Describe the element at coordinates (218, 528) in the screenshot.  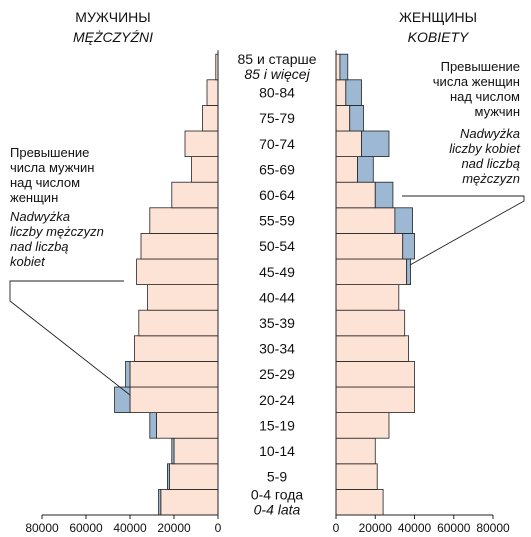
I see `men-tick-label-4: 0` at that location.